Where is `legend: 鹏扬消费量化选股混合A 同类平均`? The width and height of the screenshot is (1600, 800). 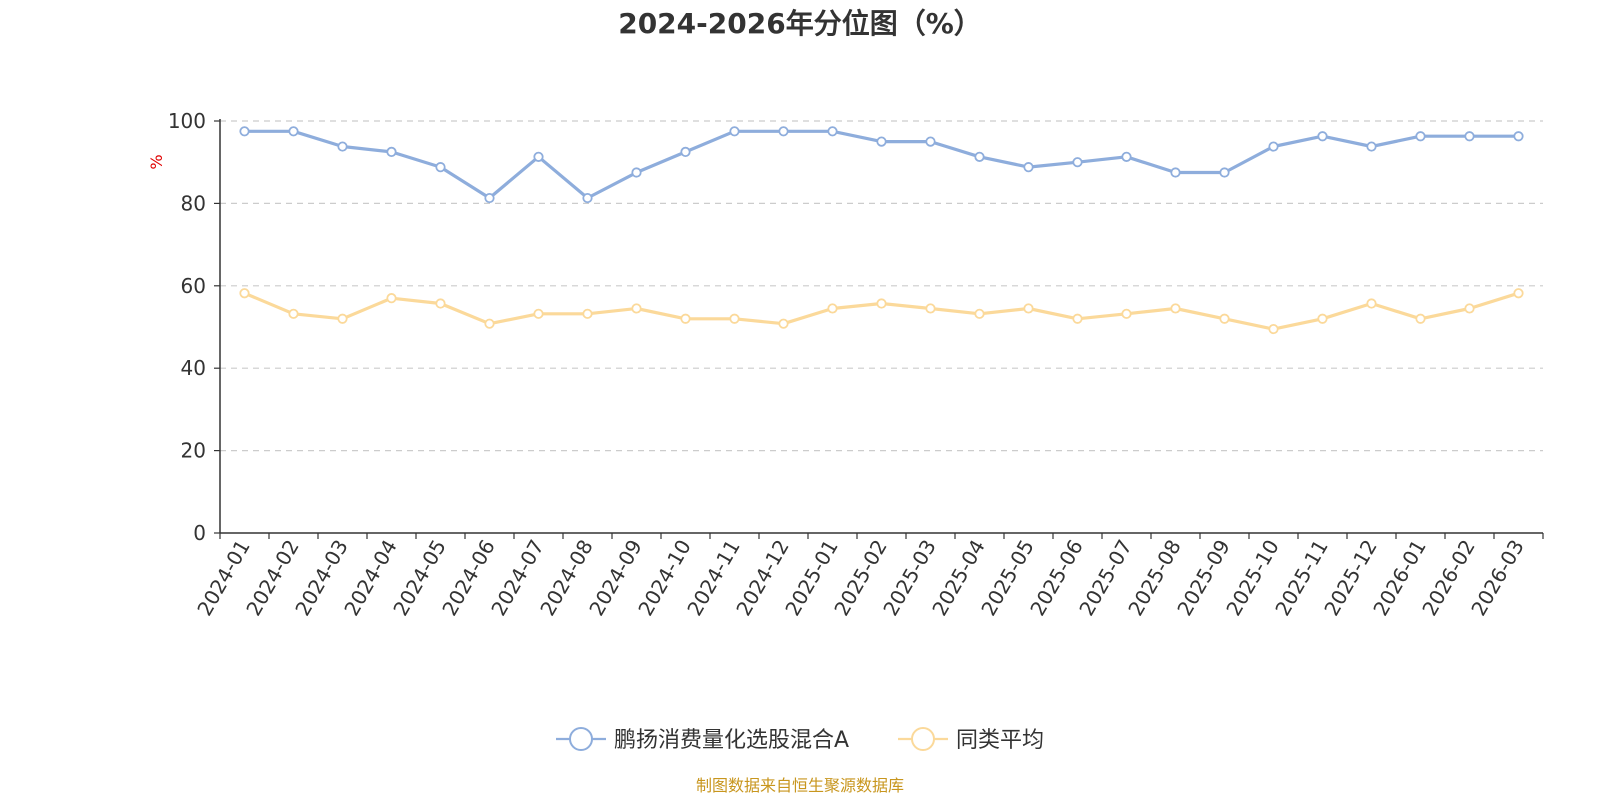
legend: 鹏扬消费量化选股混合A 同类平均 is located at coordinates (800, 740).